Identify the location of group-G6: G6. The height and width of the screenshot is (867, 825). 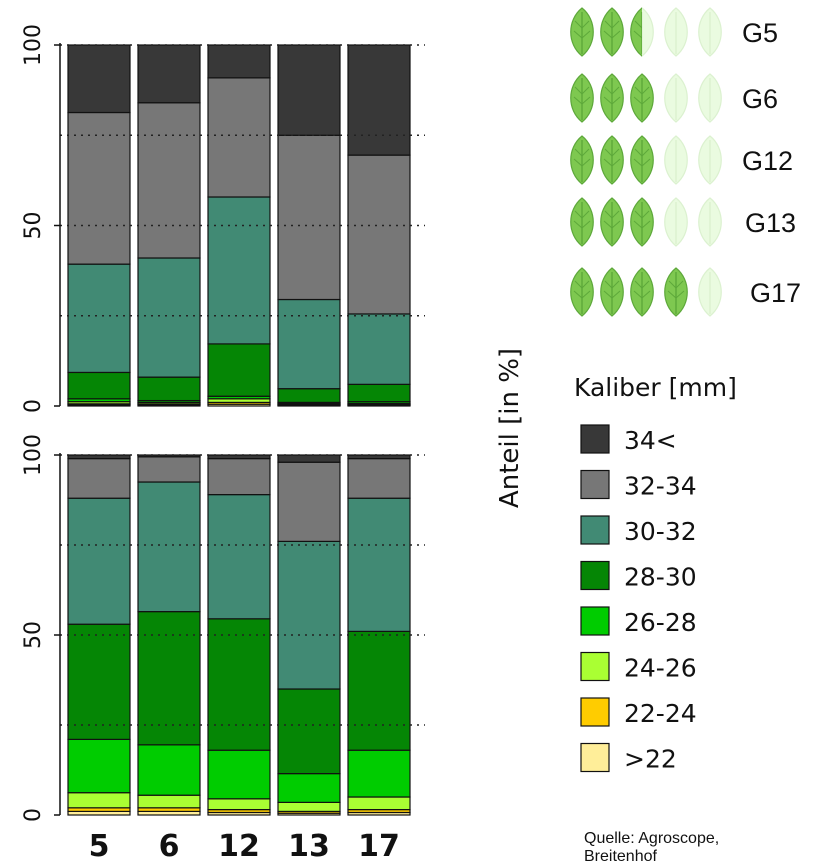
(674, 98).